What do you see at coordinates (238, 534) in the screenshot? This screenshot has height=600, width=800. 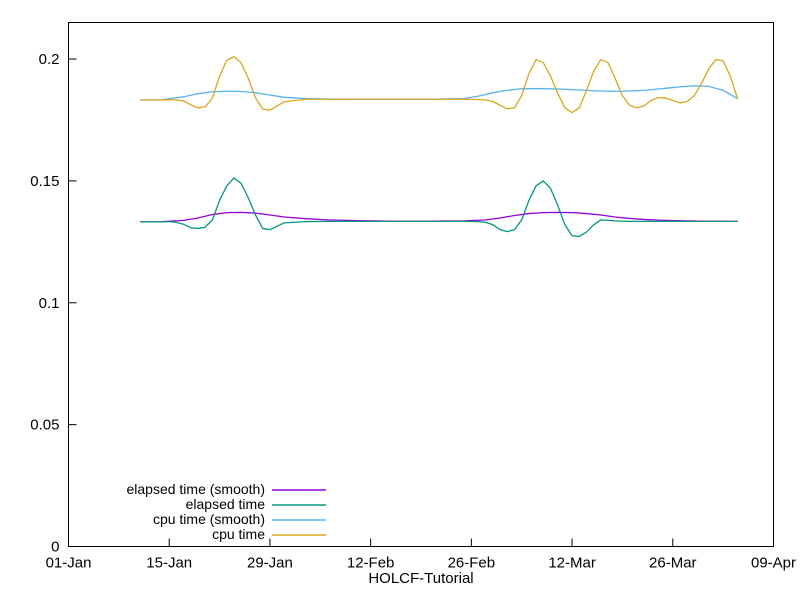 I see `legend-label: cpu time` at bounding box center [238, 534].